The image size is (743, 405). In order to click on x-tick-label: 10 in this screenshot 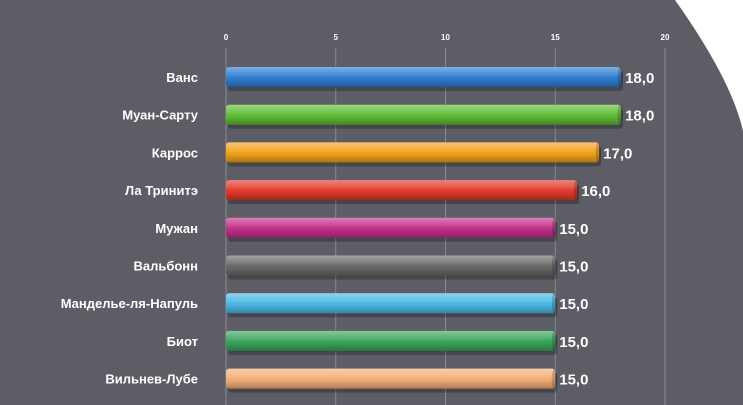, I will do `click(445, 37)`.